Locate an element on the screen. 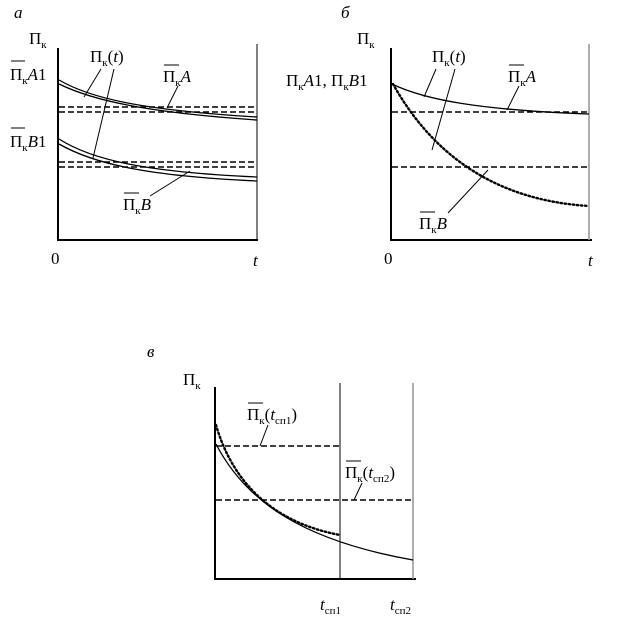  panel-b-x-axis-label: t is located at coordinates (591, 260).